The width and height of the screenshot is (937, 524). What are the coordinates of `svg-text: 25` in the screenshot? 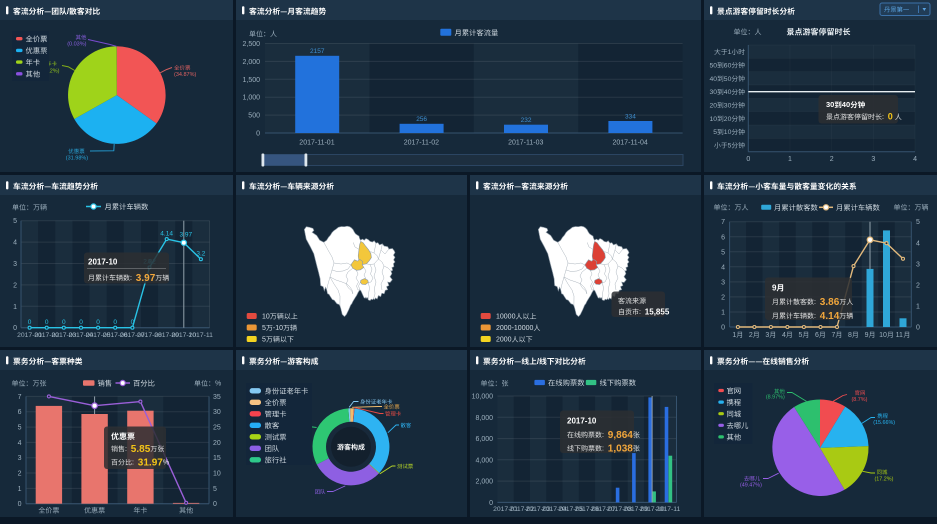 It's located at (217, 428).